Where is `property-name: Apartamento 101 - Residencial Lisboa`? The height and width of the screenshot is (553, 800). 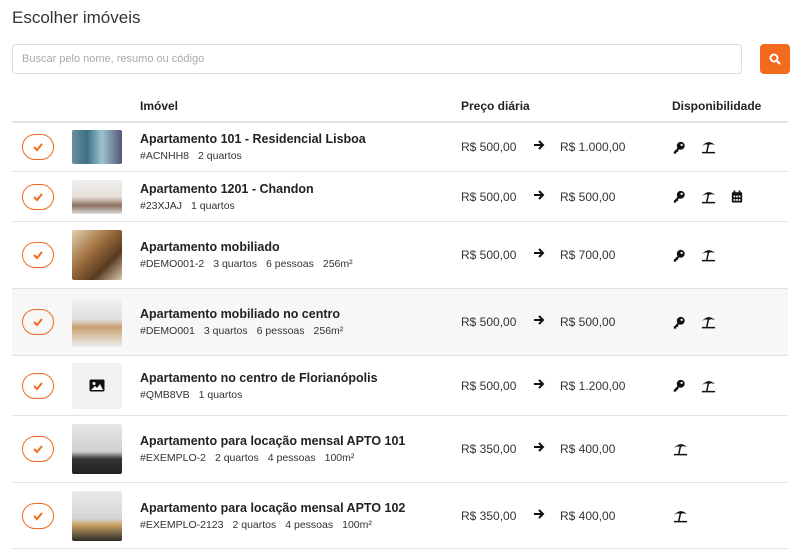
property-name: Apartamento 101 - Residencial Lisboa is located at coordinates (253, 139).